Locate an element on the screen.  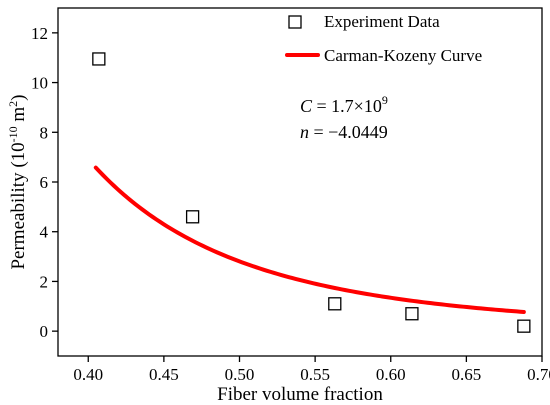
y-tick-label: 8 is located at coordinates (44, 132).